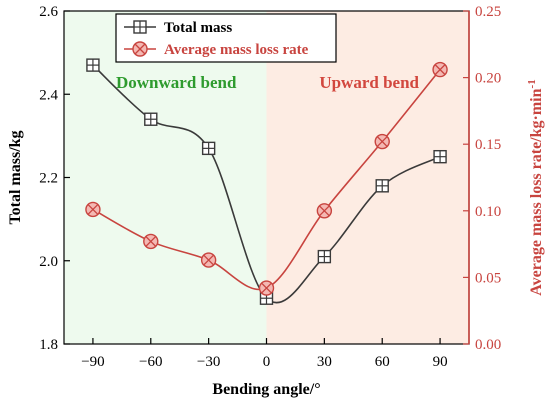 The width and height of the screenshot is (550, 403). What do you see at coordinates (324, 362) in the screenshot?
I see `x-tick-label-4: 30` at bounding box center [324, 362].